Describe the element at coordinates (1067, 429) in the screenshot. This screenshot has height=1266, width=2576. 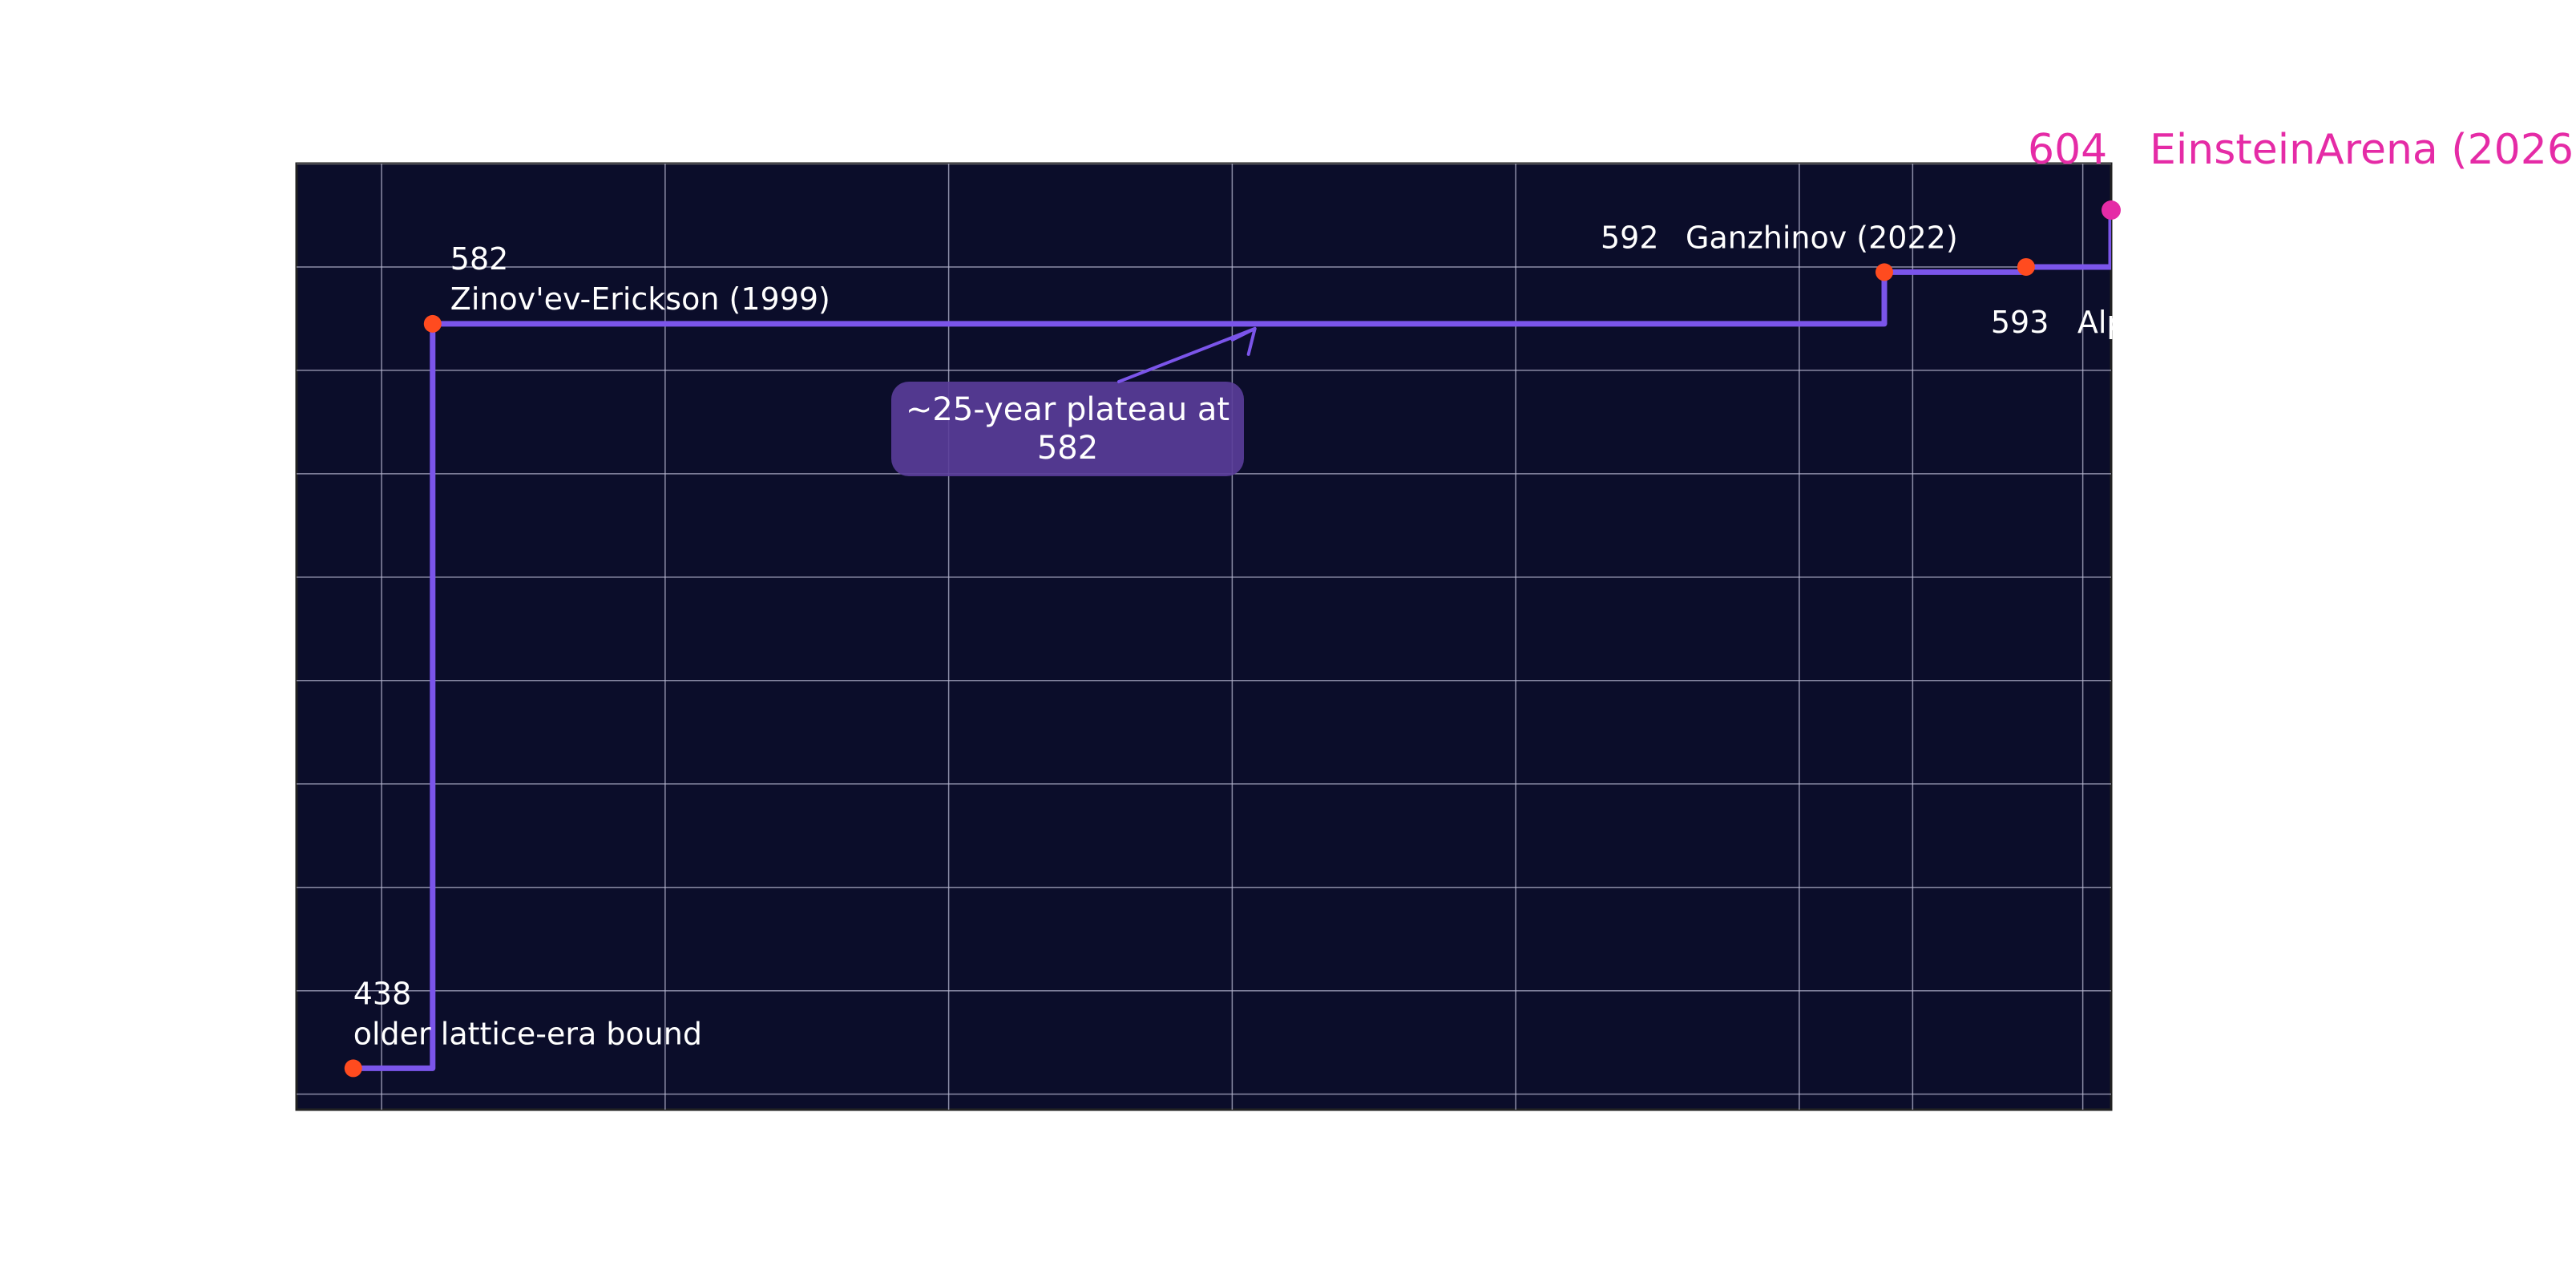
I see `annotation-box` at that location.